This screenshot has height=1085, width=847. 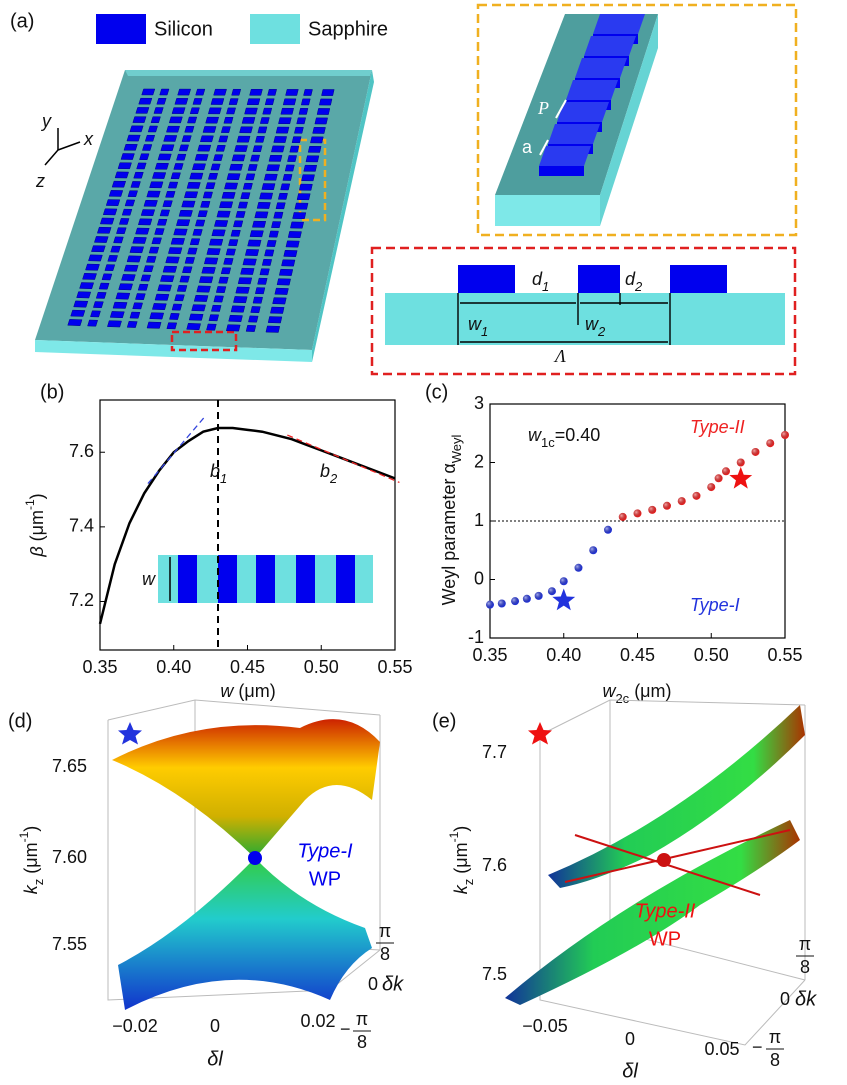 I want to click on legend-label: Silicon, so click(x=183, y=29).